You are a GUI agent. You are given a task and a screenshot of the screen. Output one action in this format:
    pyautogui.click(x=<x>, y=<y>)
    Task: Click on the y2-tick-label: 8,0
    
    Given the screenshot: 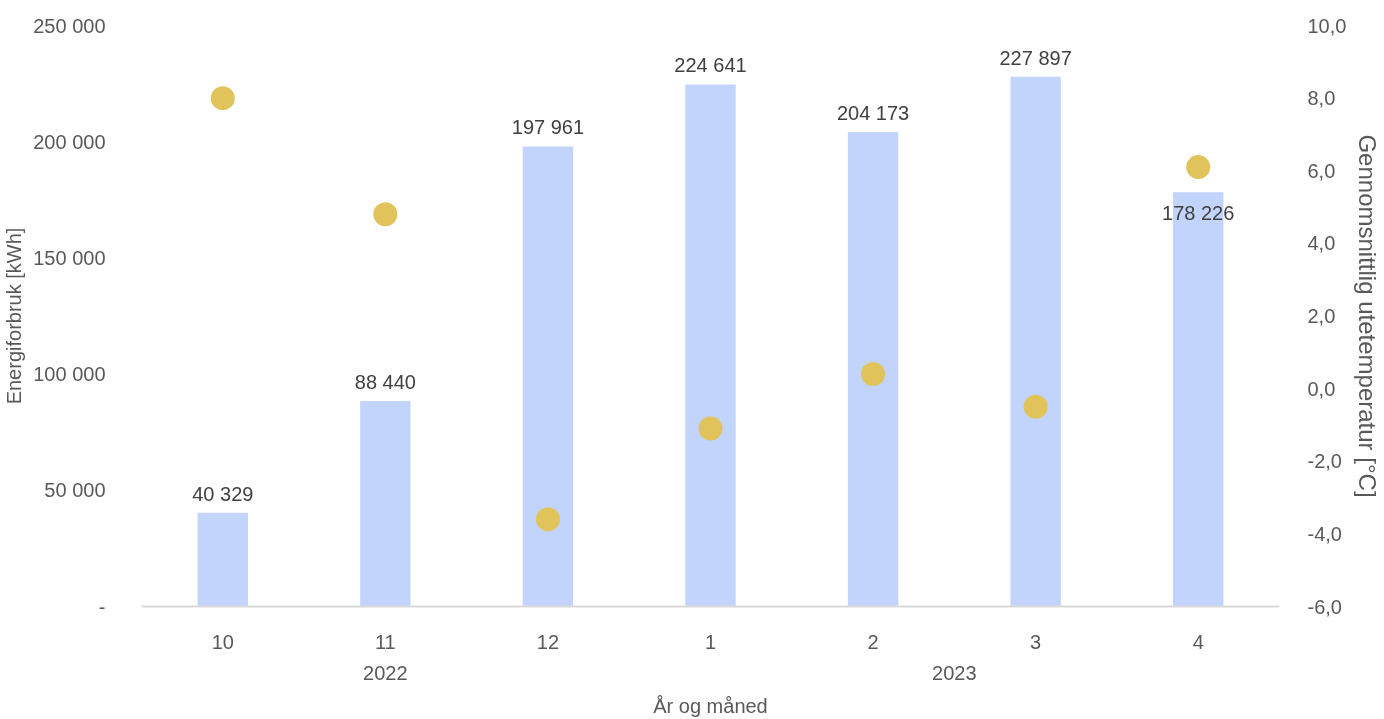 What is the action you would take?
    pyautogui.click(x=1321, y=98)
    